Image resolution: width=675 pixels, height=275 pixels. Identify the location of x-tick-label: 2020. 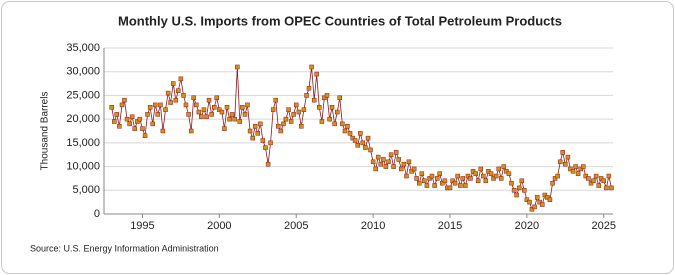
(527, 226).